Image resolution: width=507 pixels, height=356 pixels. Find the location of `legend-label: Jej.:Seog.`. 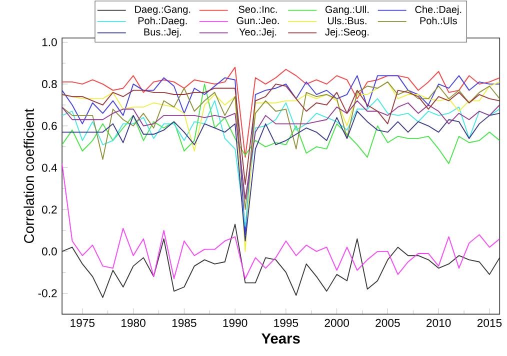

legend-label: Jej.:Seog. is located at coordinates (347, 33).